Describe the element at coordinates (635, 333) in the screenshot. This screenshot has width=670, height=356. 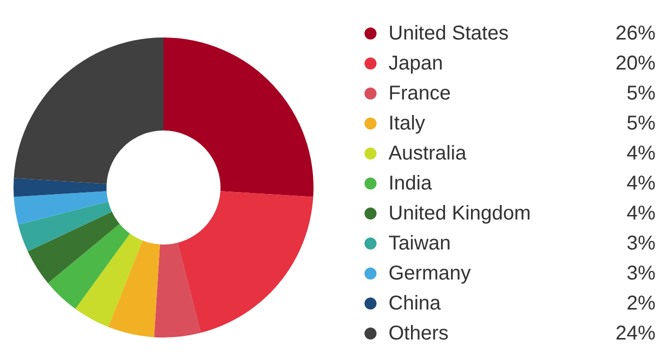
I see `data-label: 24%` at that location.